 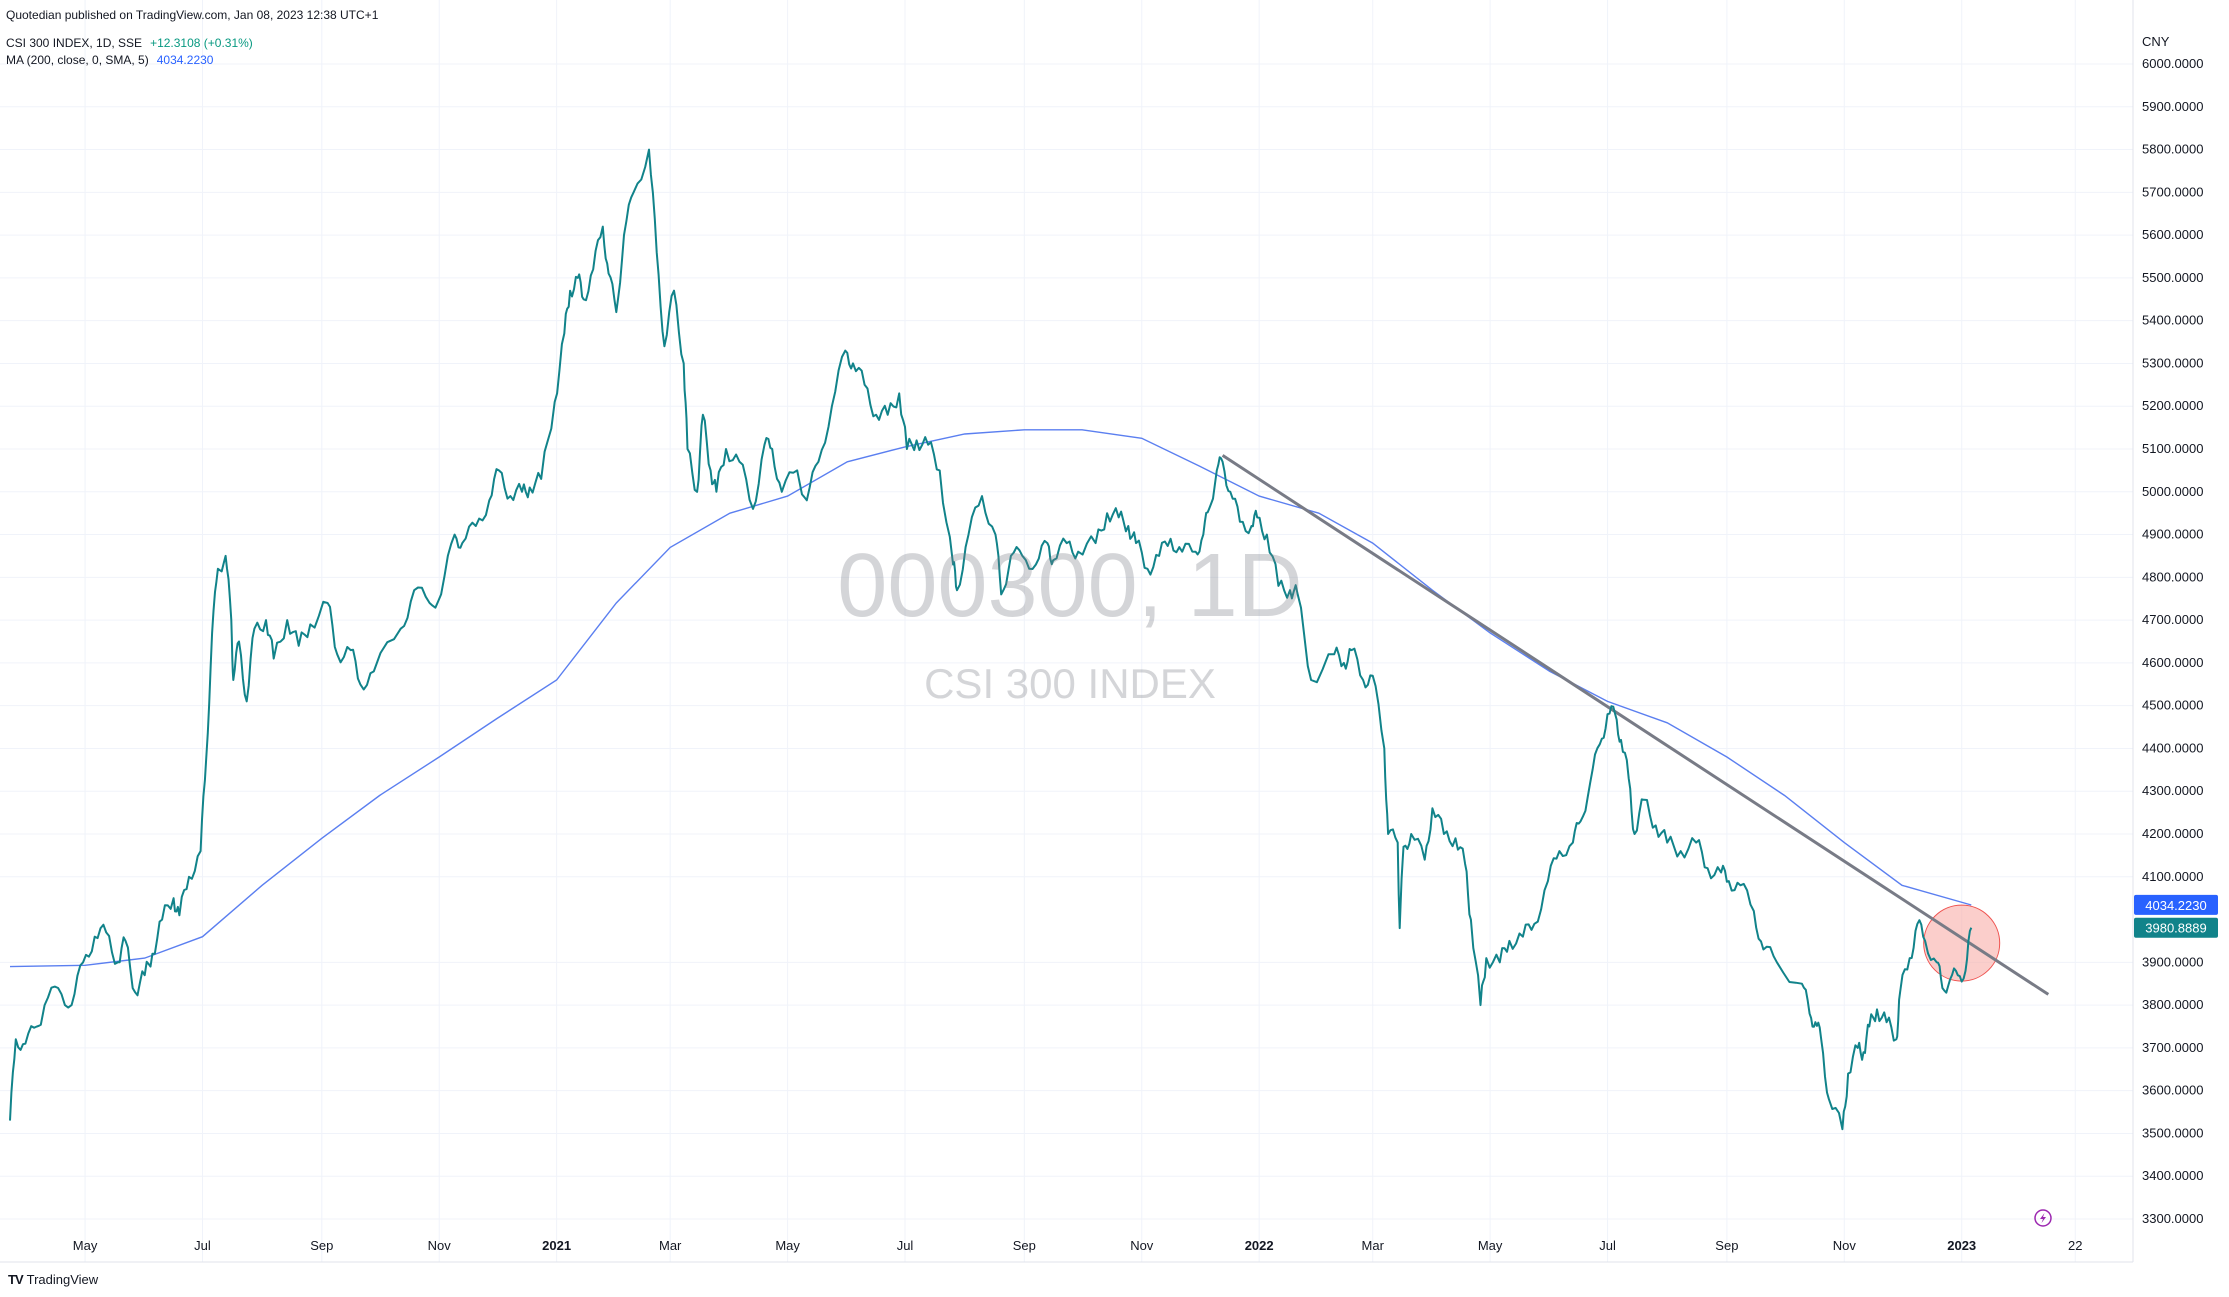 What do you see at coordinates (1259, 1245) in the screenshot?
I see `x-tick-label: 2022` at bounding box center [1259, 1245].